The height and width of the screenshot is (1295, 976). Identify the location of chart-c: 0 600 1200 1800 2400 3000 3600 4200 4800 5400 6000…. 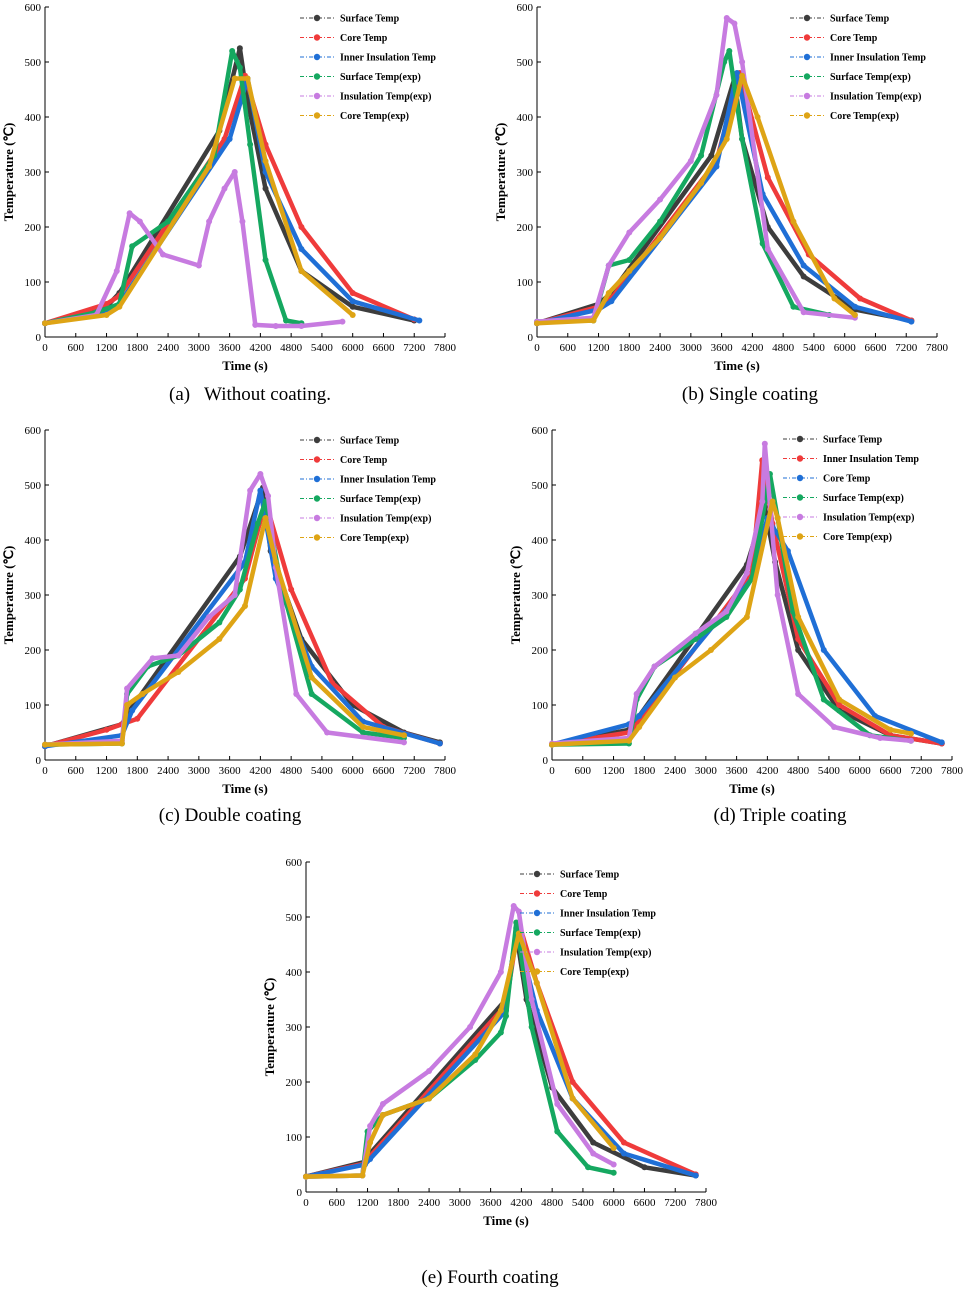
(229, 610).